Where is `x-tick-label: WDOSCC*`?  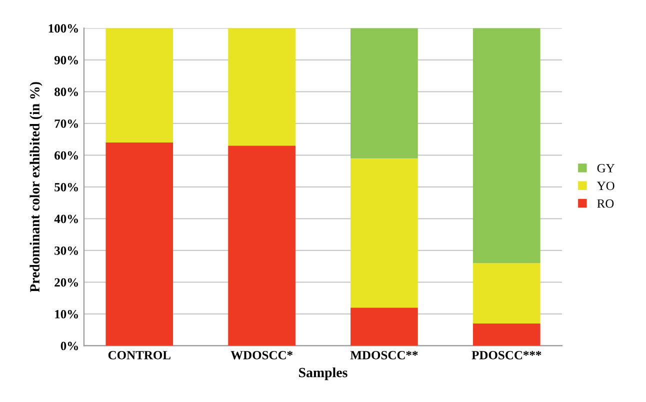 x-tick-label: WDOSCC* is located at coordinates (261, 355).